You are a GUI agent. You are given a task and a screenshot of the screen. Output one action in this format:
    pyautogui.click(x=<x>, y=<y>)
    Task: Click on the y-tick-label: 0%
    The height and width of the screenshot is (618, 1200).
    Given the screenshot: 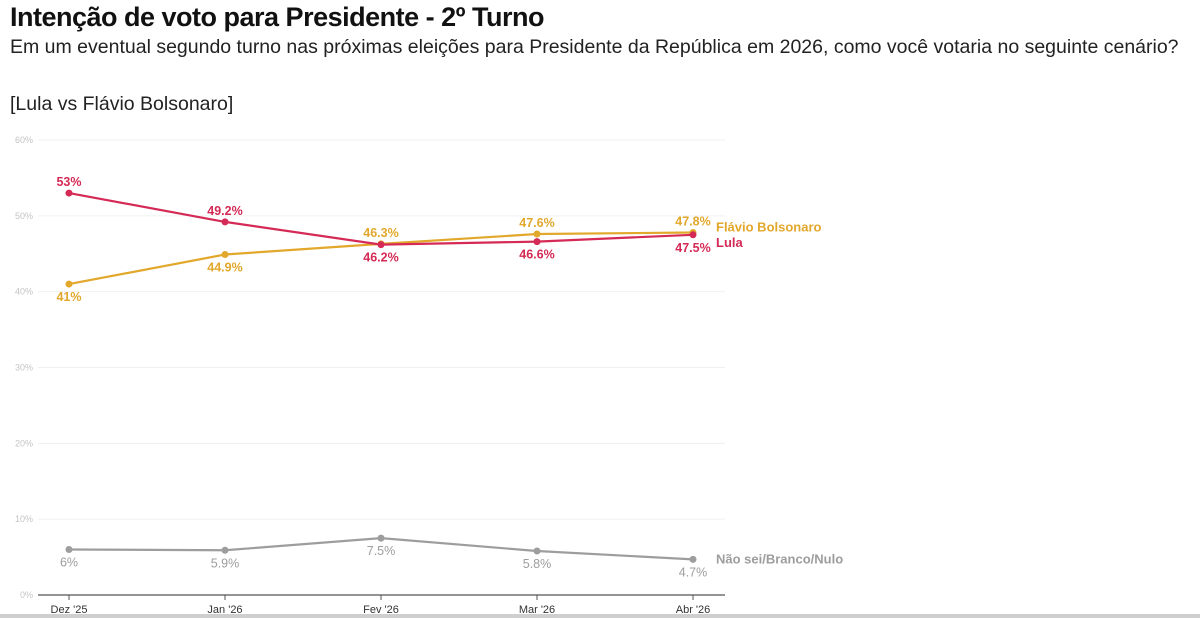 What is the action you would take?
    pyautogui.click(x=26, y=595)
    